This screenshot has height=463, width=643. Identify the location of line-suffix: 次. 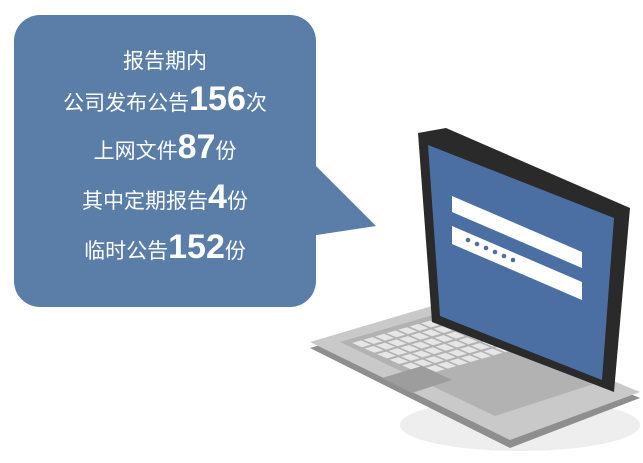
(256, 103).